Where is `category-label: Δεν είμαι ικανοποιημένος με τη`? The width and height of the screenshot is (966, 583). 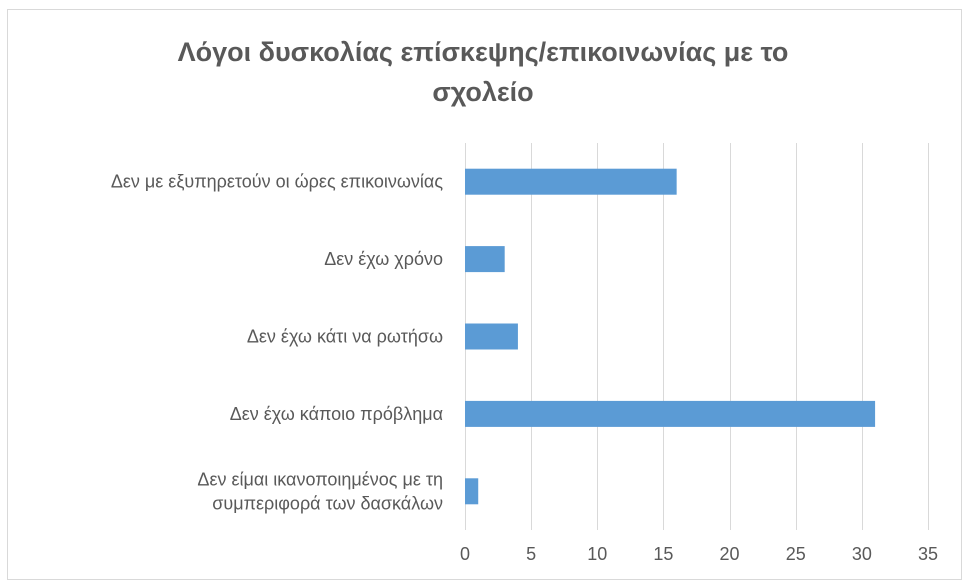 category-label: Δεν είμαι ικανοποιημένος με τη is located at coordinates (320, 479).